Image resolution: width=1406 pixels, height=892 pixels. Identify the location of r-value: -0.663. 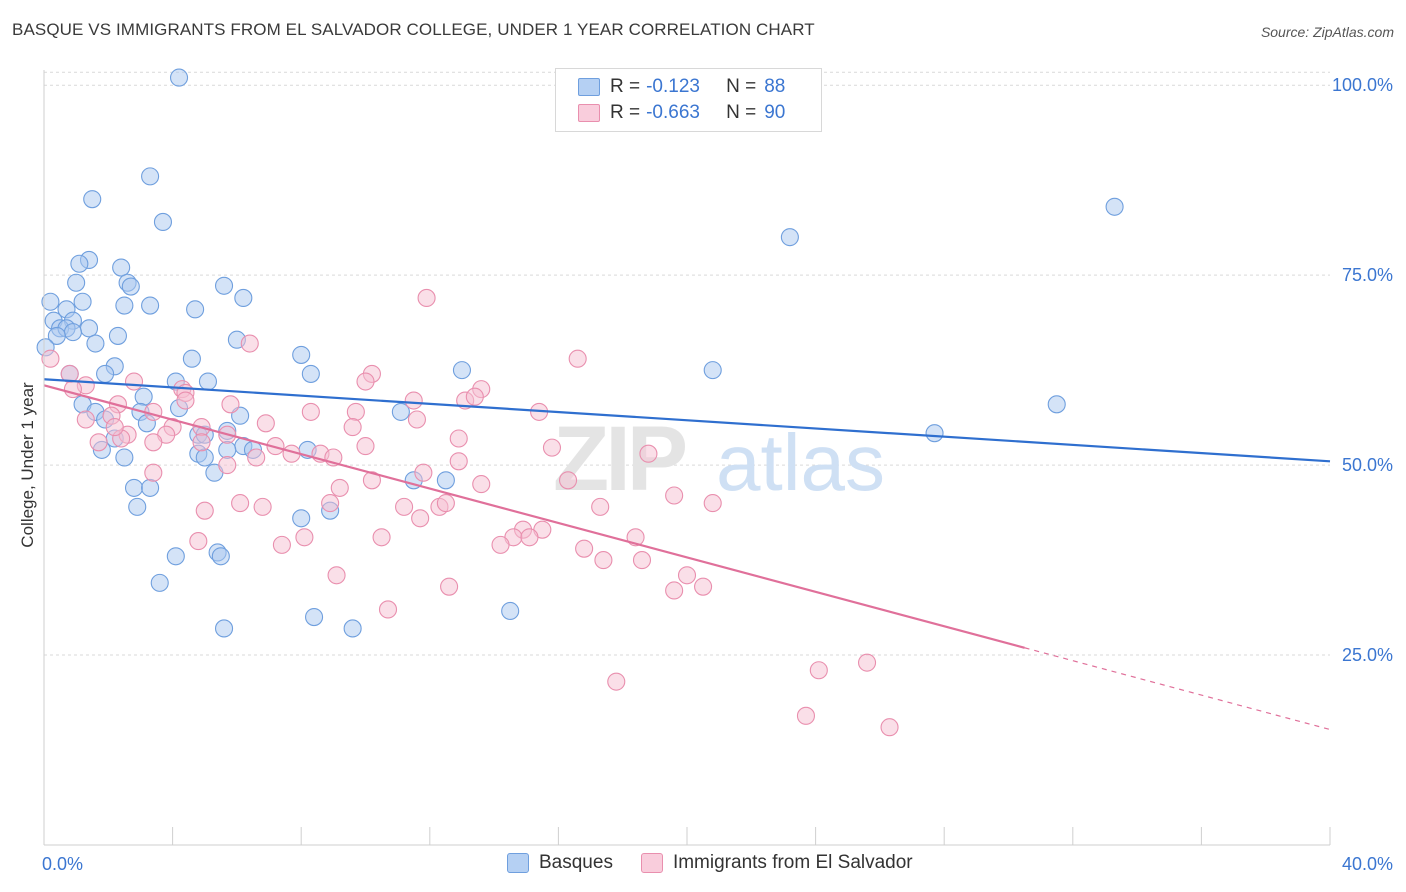
(673, 112).